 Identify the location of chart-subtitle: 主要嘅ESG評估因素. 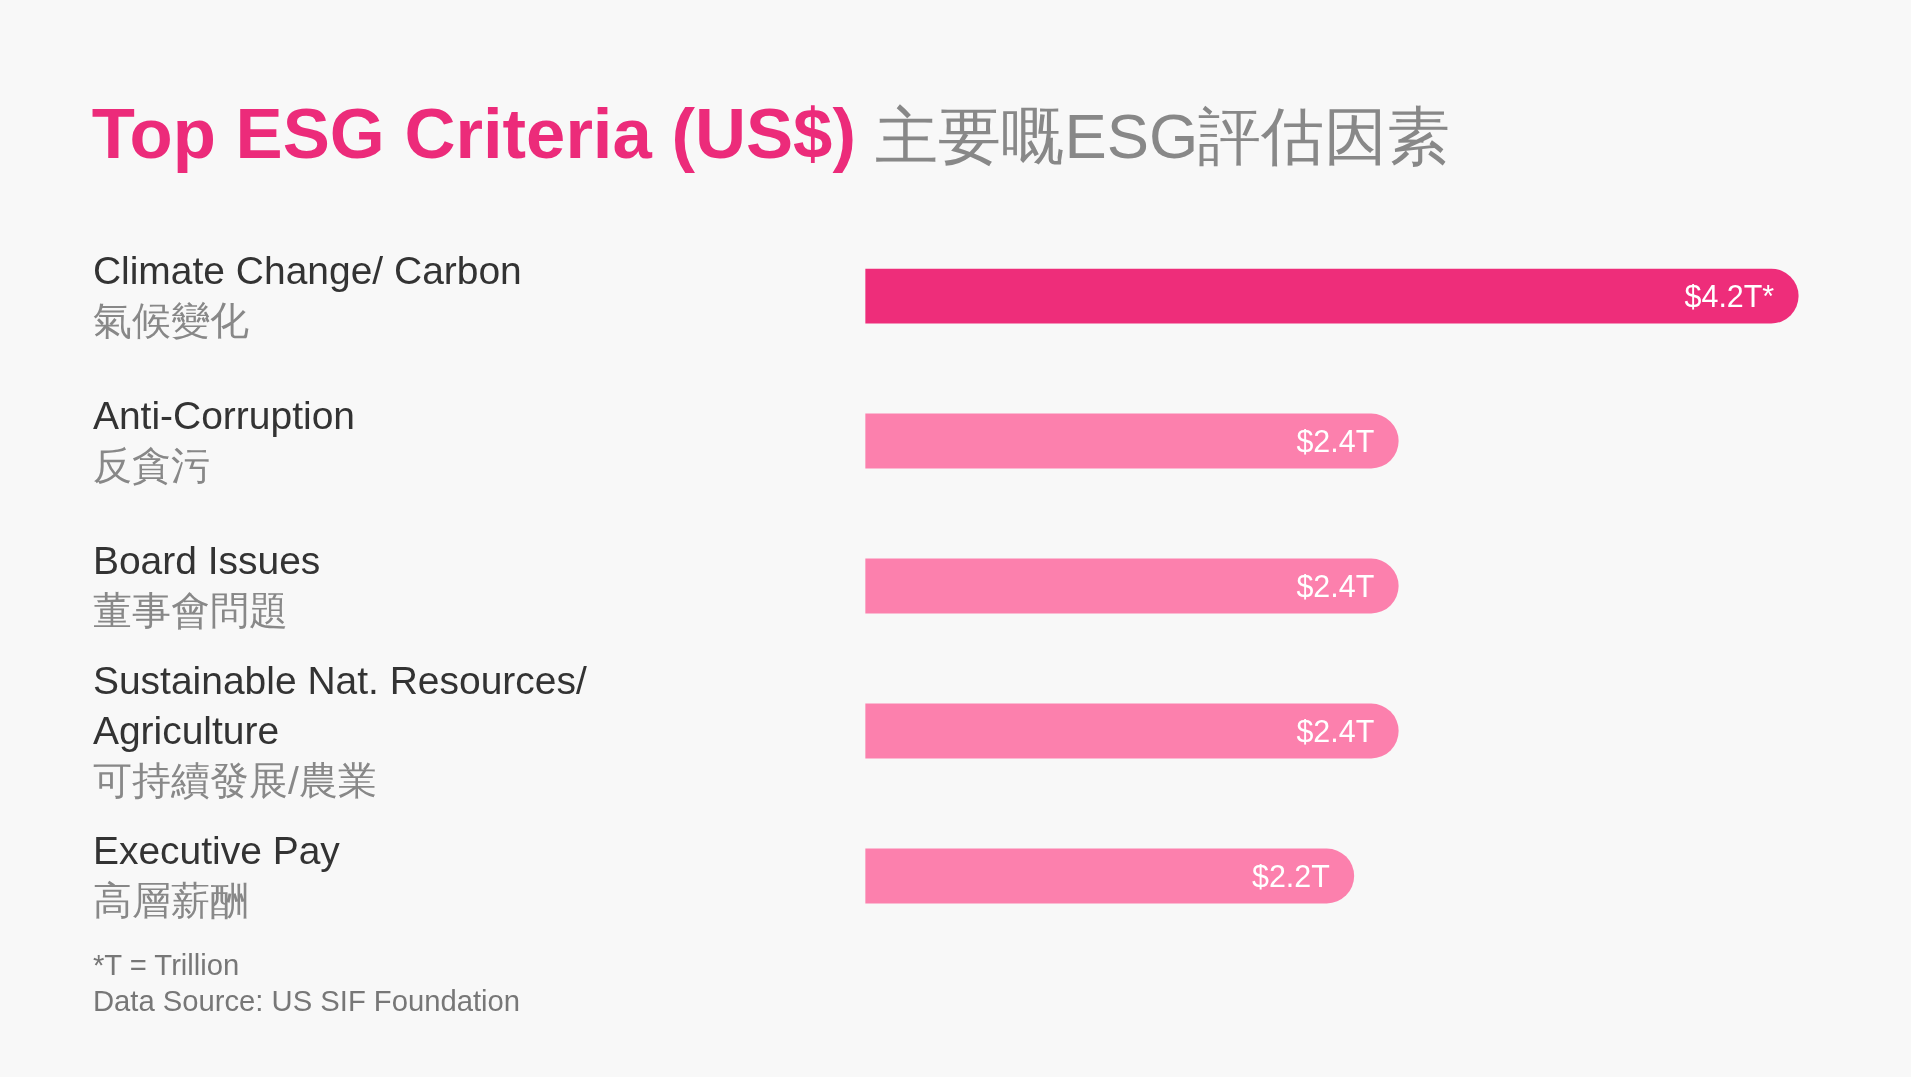
(1163, 136).